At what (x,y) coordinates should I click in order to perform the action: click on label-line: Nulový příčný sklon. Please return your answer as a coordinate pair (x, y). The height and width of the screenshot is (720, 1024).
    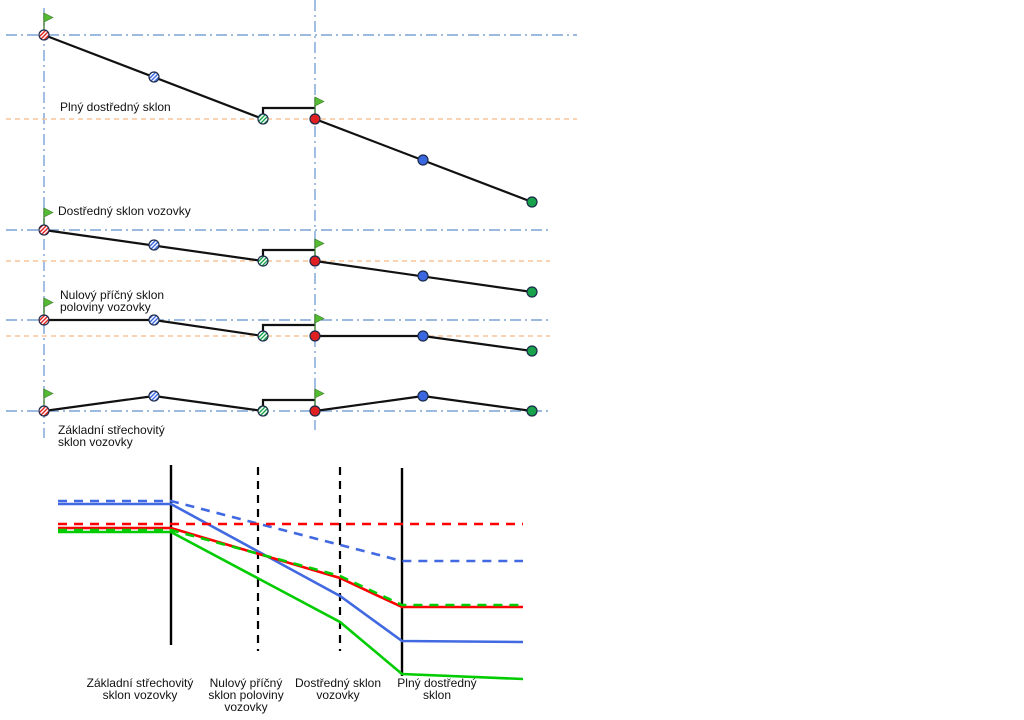
    Looking at the image, I should click on (112, 295).